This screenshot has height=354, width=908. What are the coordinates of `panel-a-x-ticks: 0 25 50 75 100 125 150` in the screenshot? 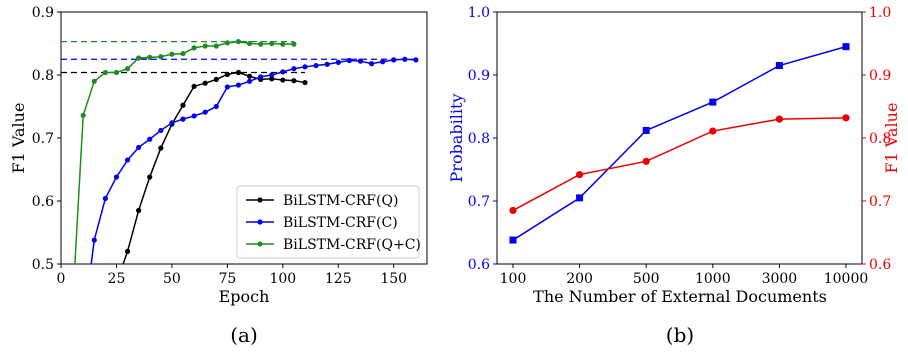 It's located at (232, 275).